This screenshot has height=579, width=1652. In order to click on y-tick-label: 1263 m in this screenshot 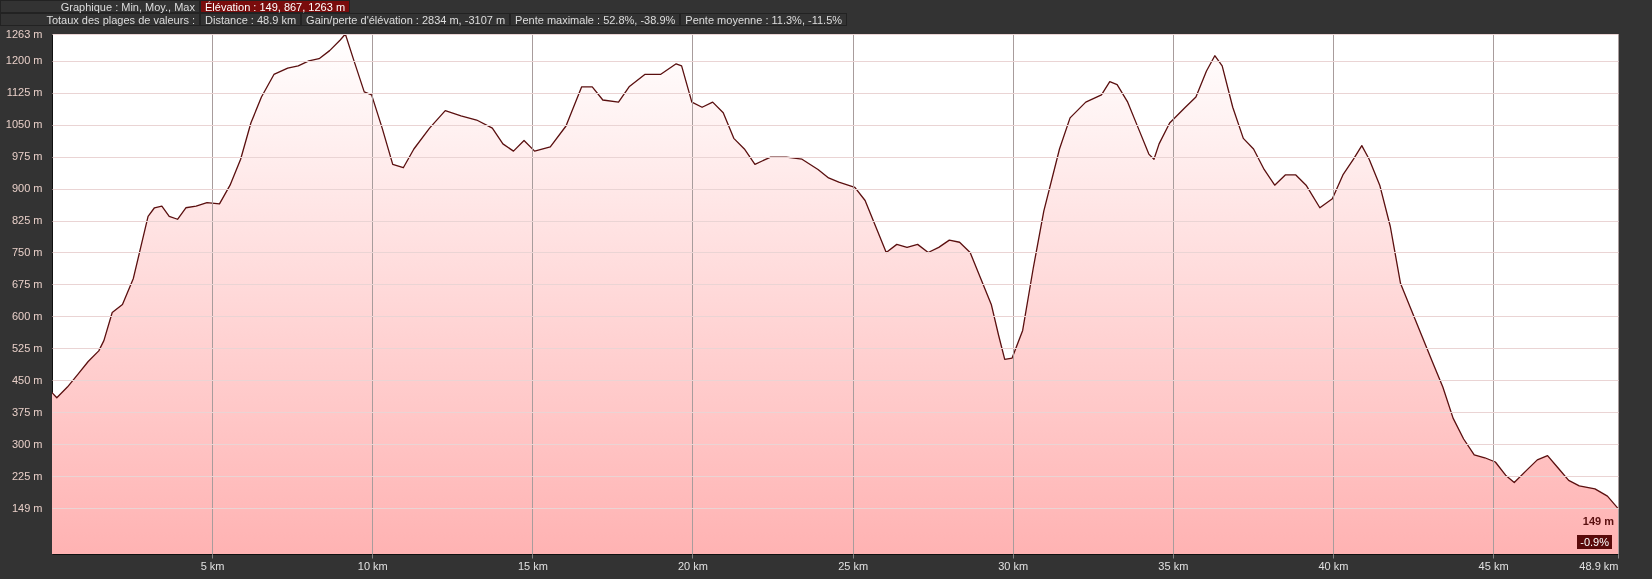, I will do `click(24, 33)`.